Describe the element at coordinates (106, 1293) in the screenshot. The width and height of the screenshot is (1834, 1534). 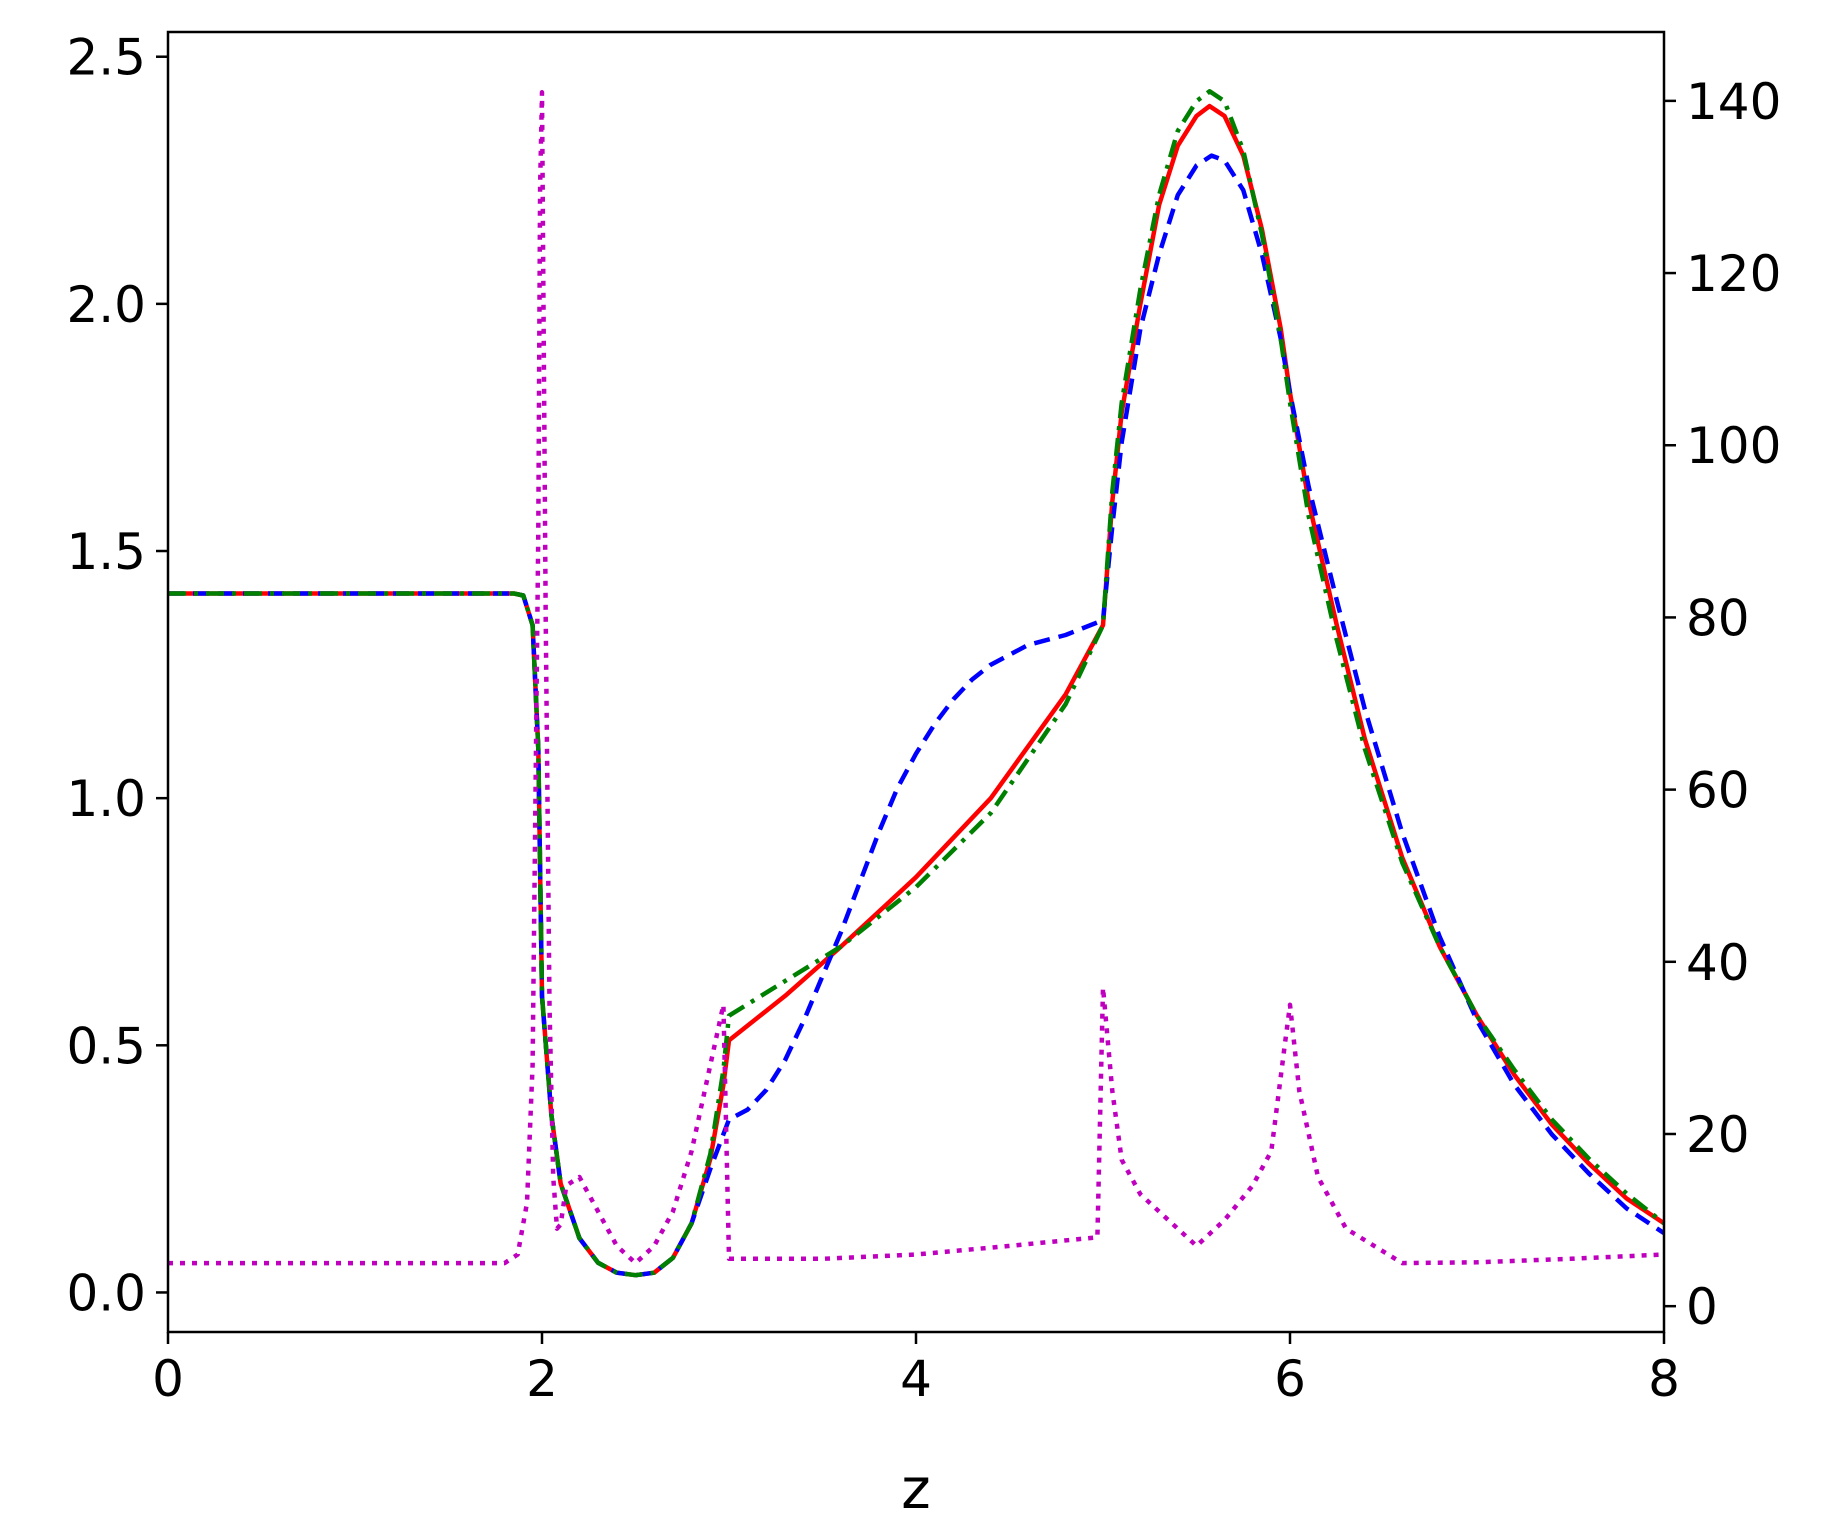
I see `y-tick-label: 0.0` at that location.